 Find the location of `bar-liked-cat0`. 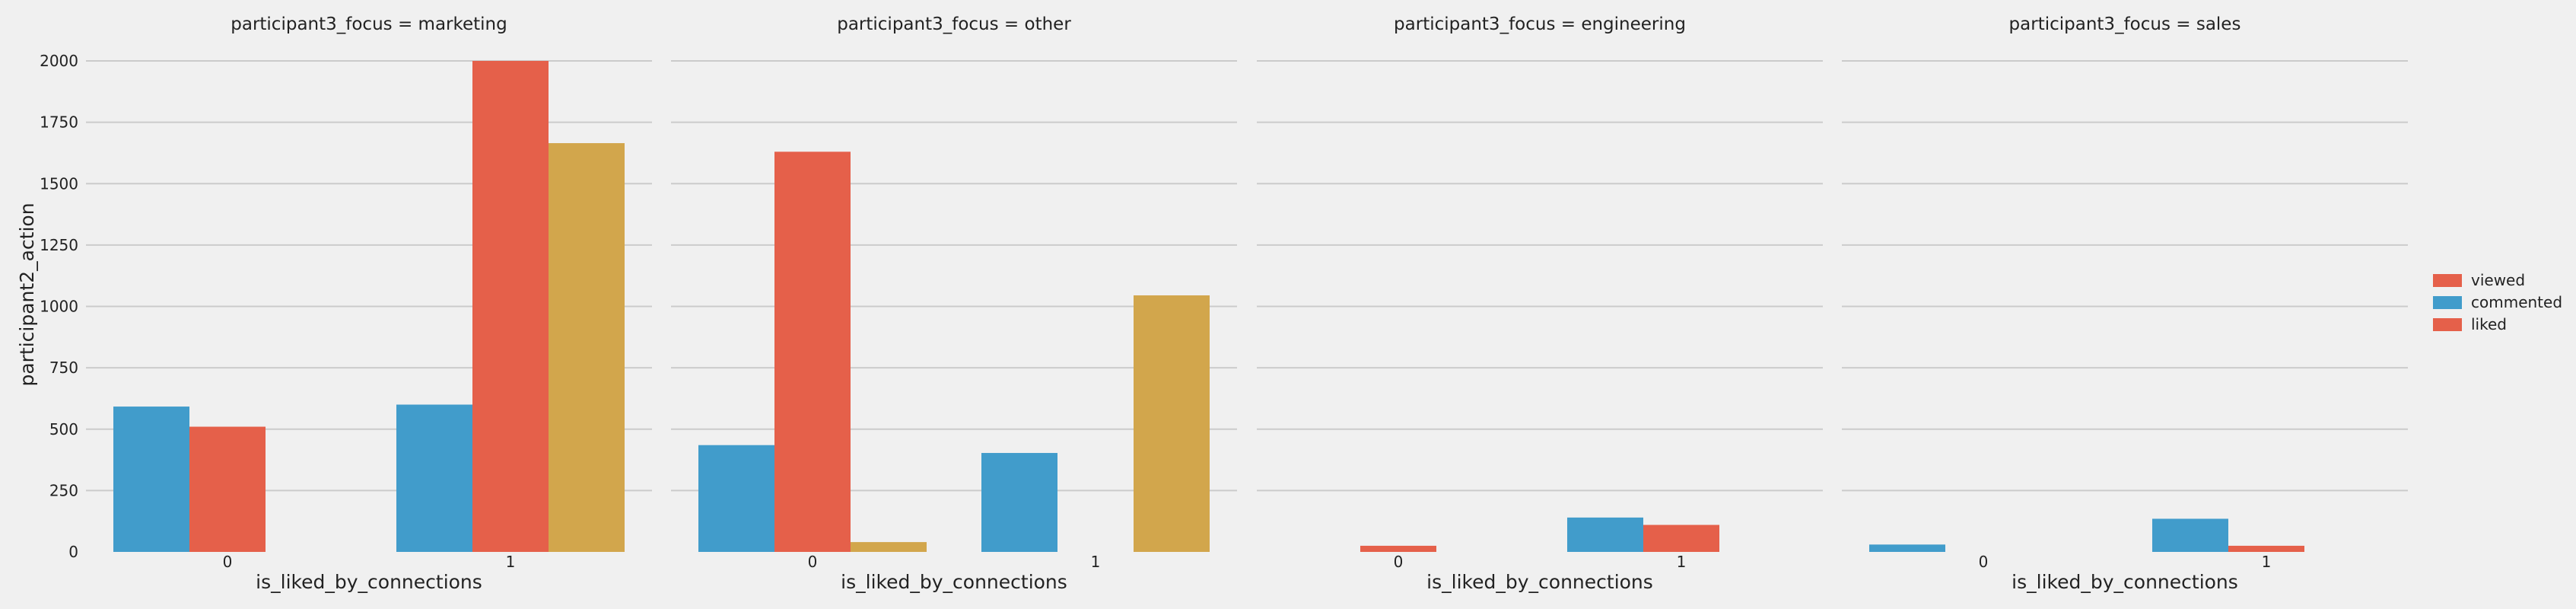

bar-liked-cat0 is located at coordinates (889, 547).